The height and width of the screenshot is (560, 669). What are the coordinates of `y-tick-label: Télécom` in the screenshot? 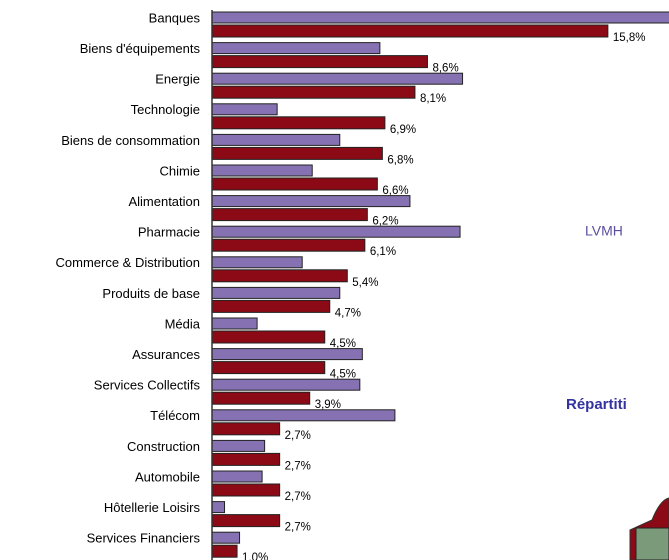 It's located at (175, 415).